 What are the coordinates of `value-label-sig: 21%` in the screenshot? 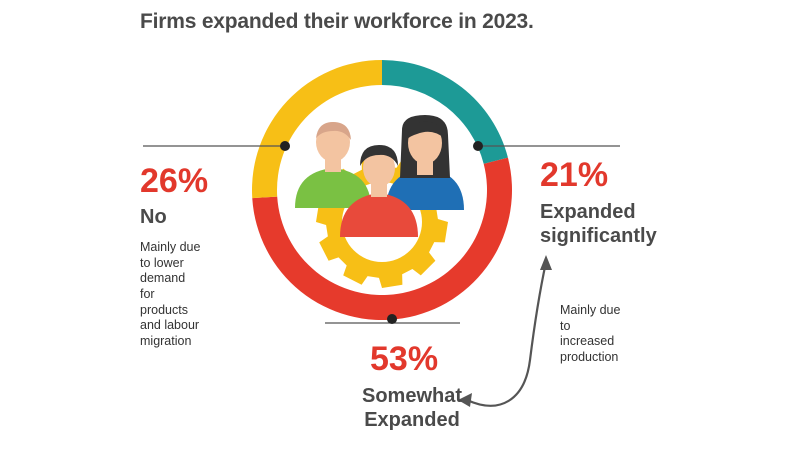 It's located at (574, 175).